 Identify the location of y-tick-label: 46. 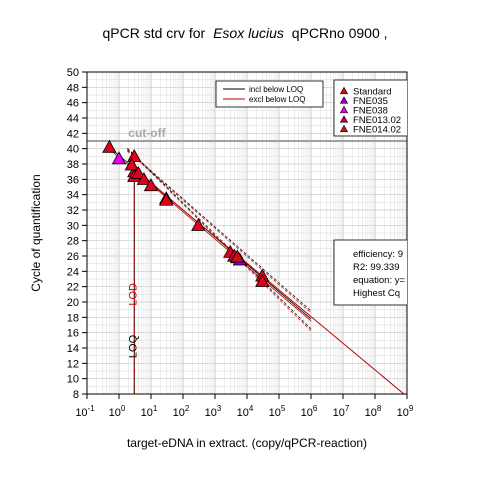
(73, 104).